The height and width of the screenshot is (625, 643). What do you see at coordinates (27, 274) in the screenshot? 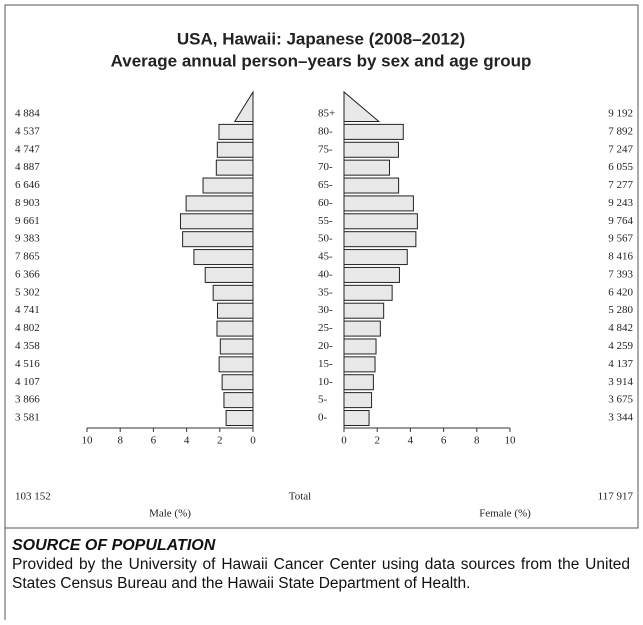
I see `male-count: 6 366` at bounding box center [27, 274].